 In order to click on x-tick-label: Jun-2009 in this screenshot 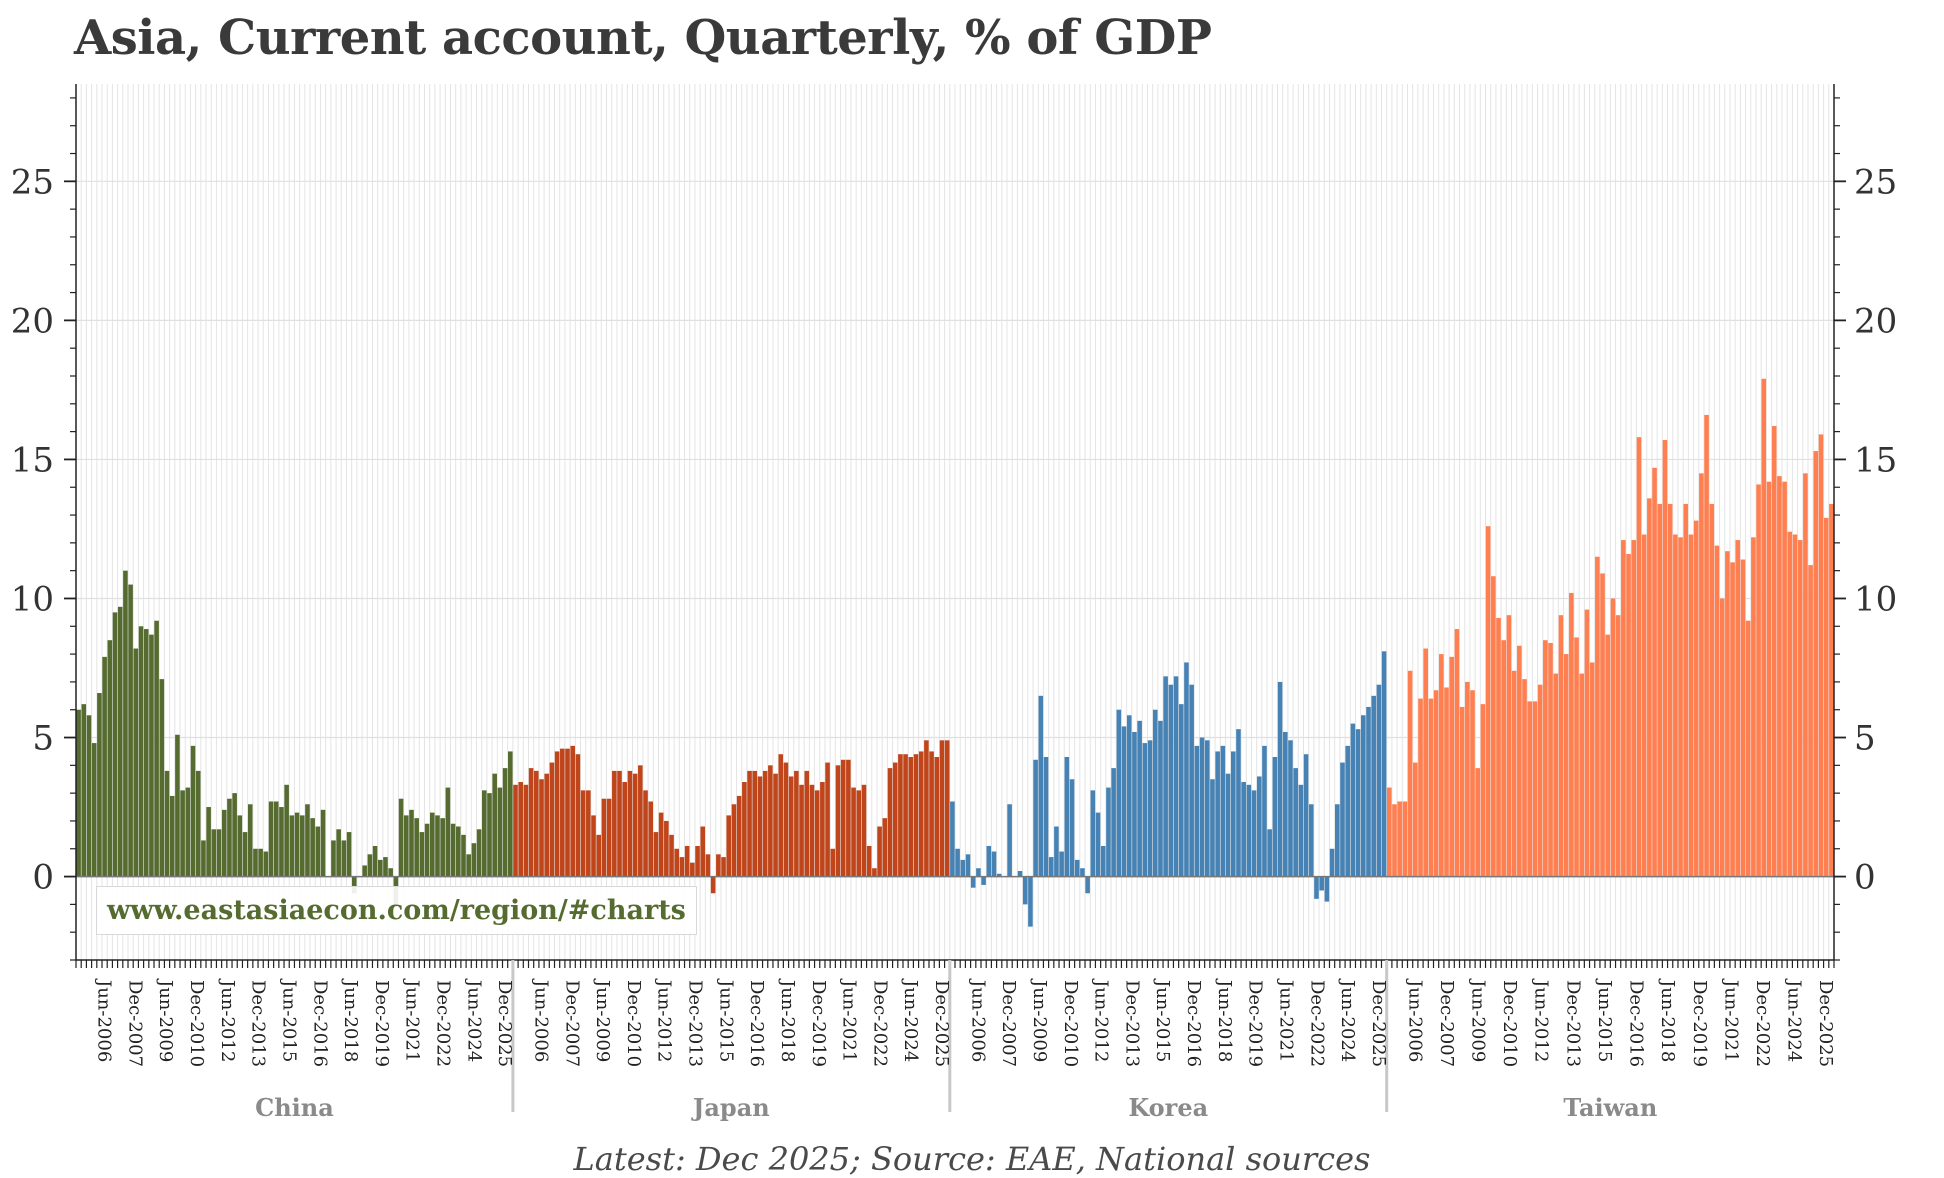, I will do `click(165, 1020)`.